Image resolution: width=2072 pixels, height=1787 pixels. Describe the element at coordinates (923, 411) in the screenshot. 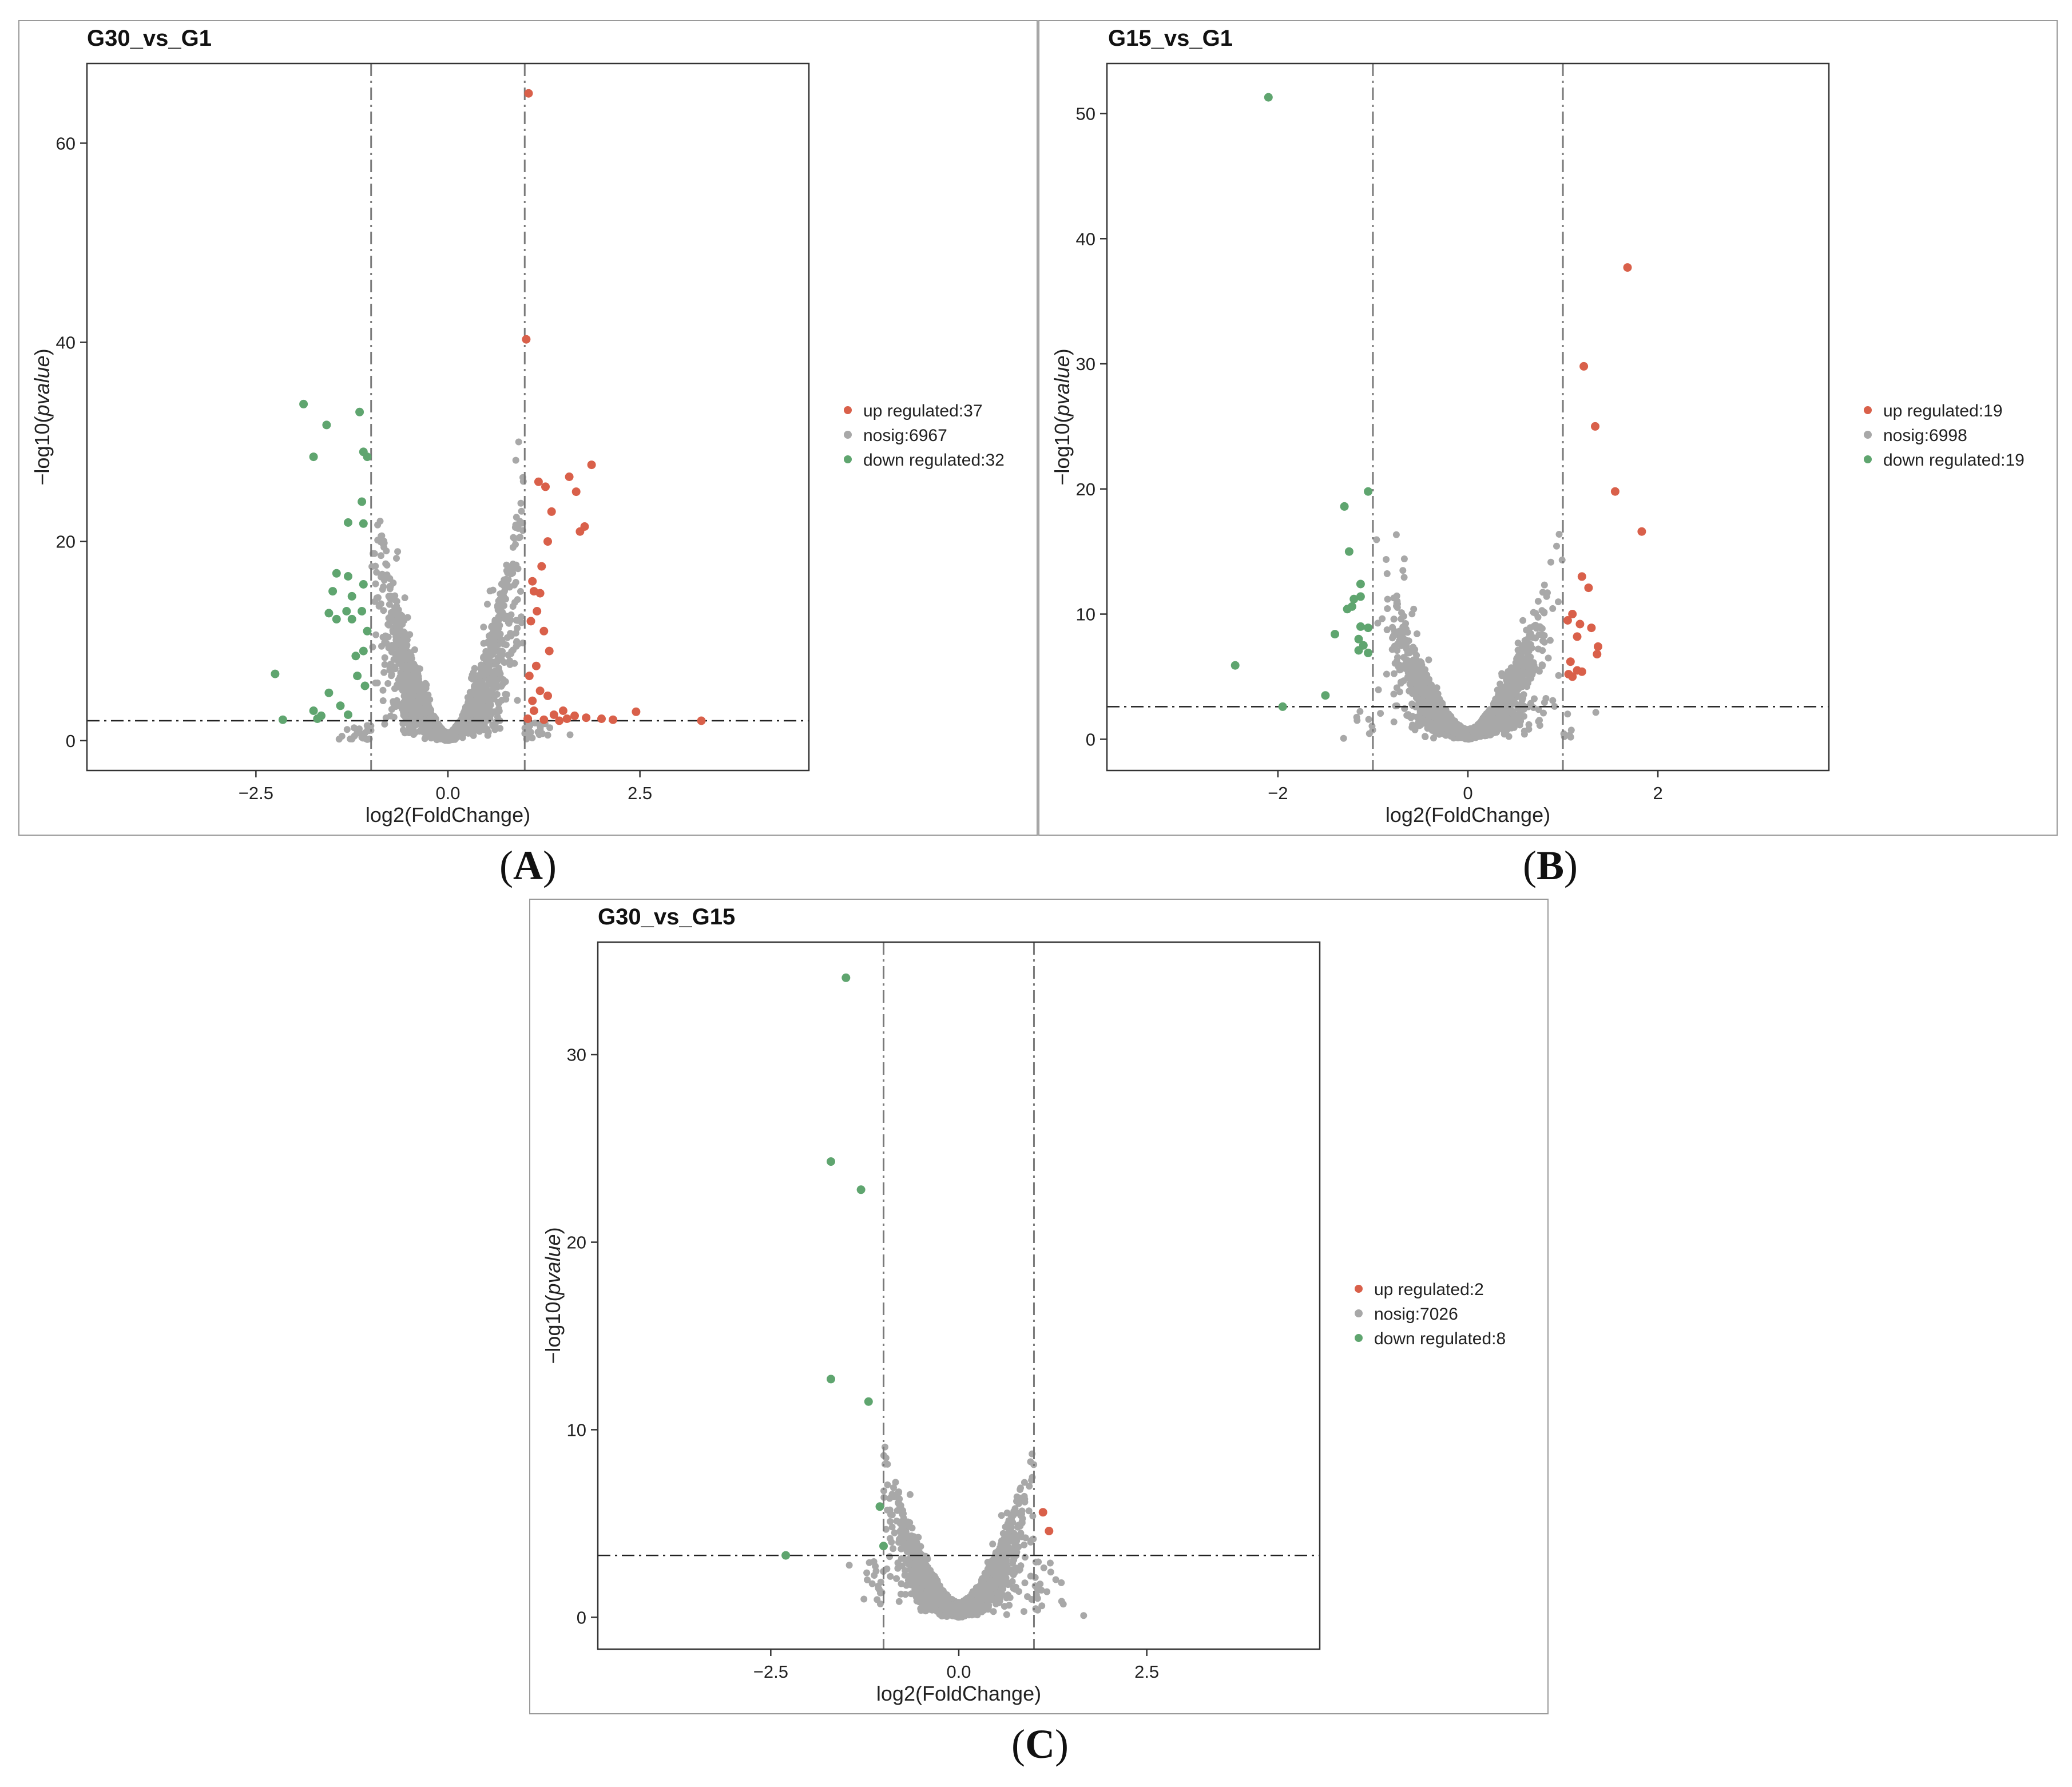

I see `legend-label-up: up regulated:37` at that location.